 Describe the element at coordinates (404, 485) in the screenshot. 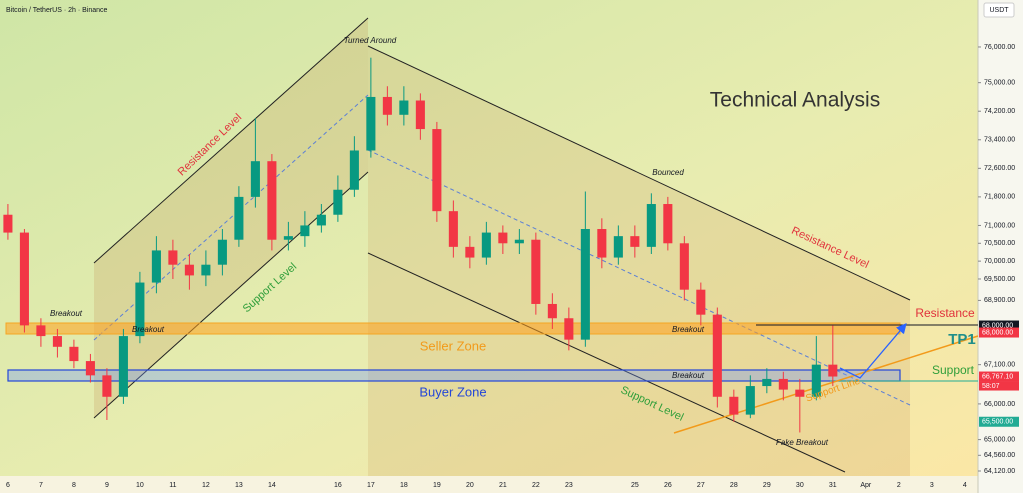

I see `x-tick-label: 18` at that location.